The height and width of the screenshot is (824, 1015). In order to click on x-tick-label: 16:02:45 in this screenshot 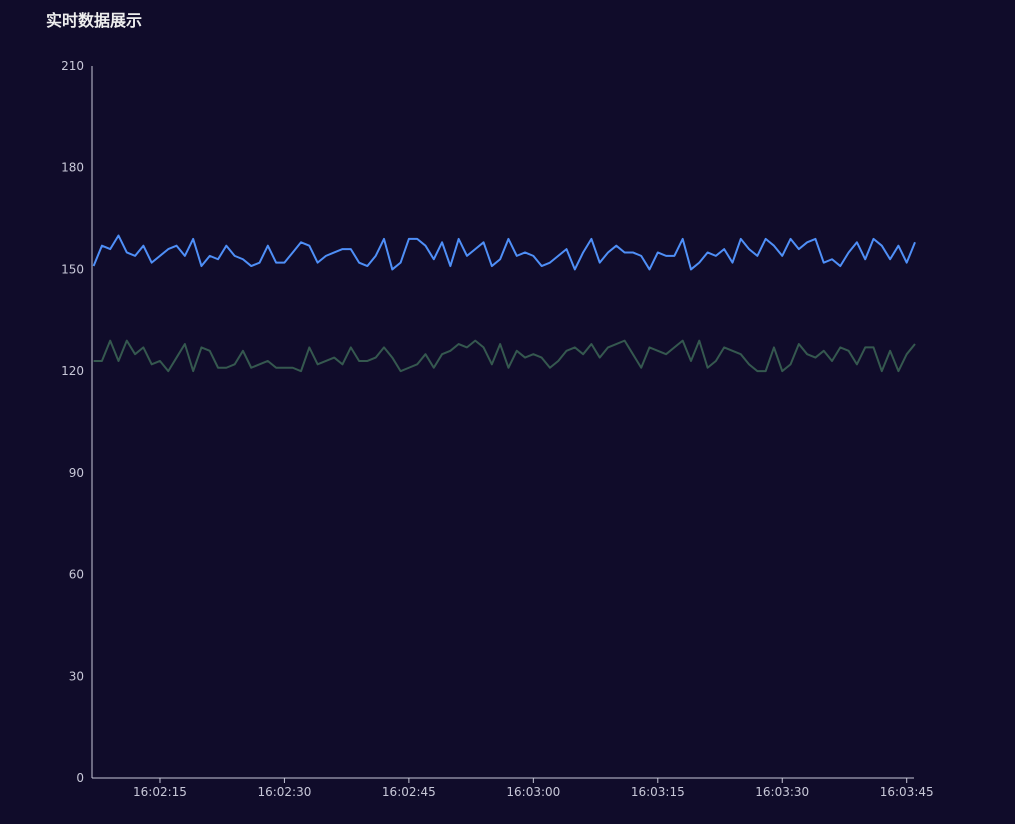, I will do `click(409, 792)`.